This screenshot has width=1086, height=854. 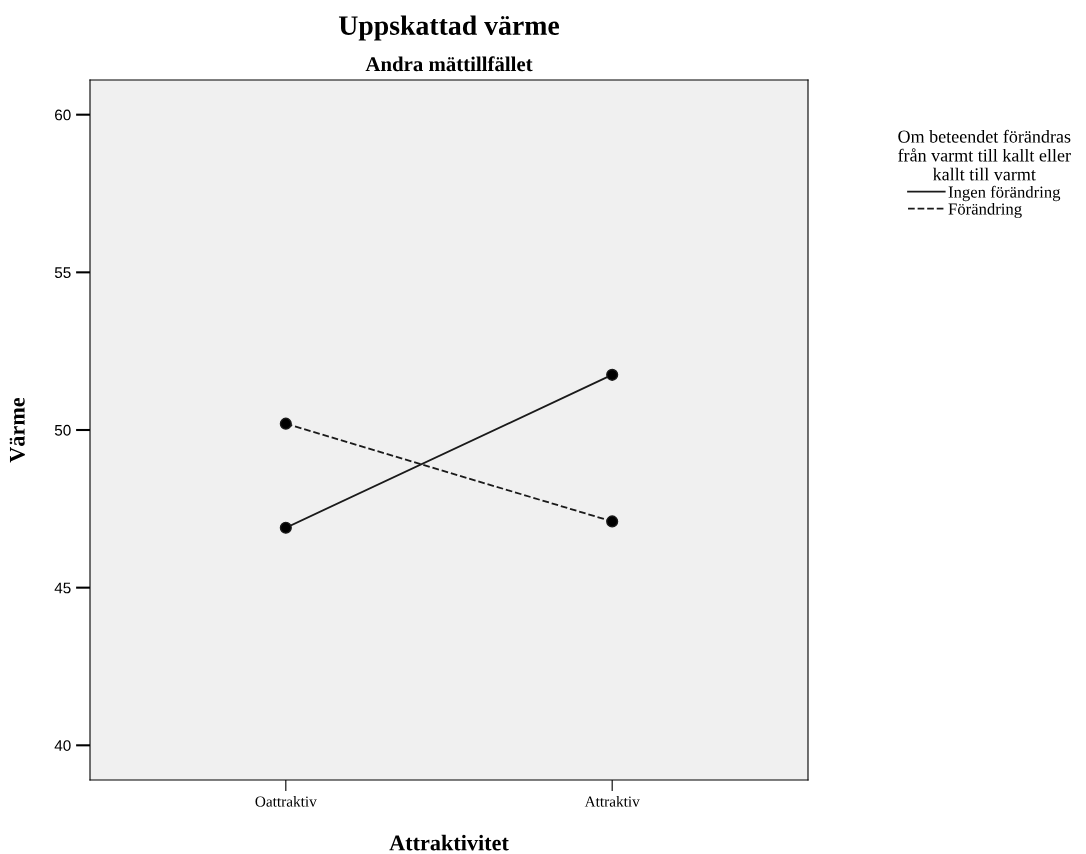 What do you see at coordinates (612, 801) in the screenshot?
I see `x-tick-label: Attraktiv` at bounding box center [612, 801].